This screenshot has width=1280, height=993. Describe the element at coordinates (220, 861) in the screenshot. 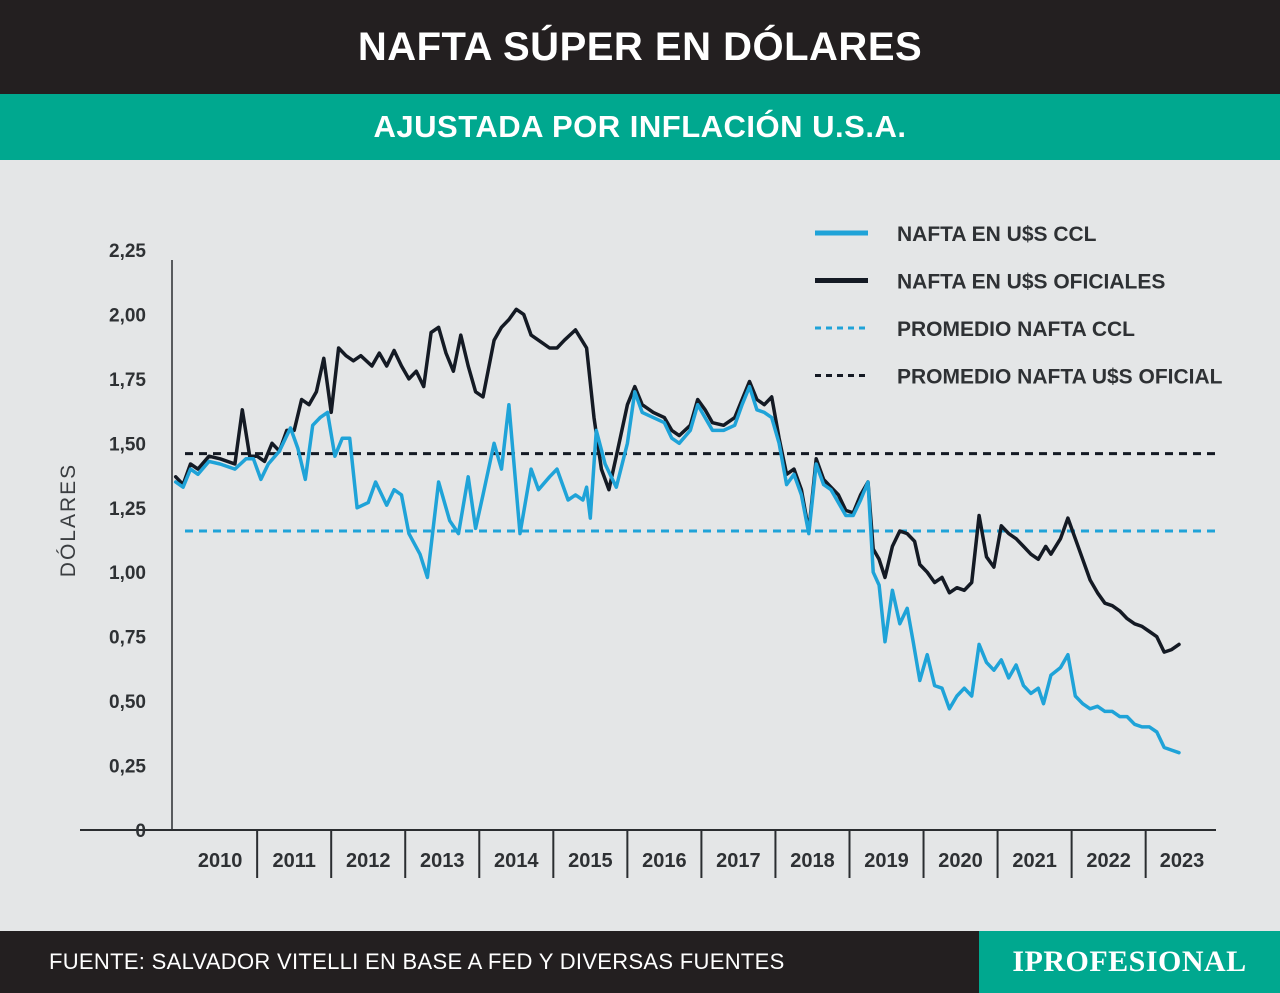

I see `x-tick-label: 2010` at that location.